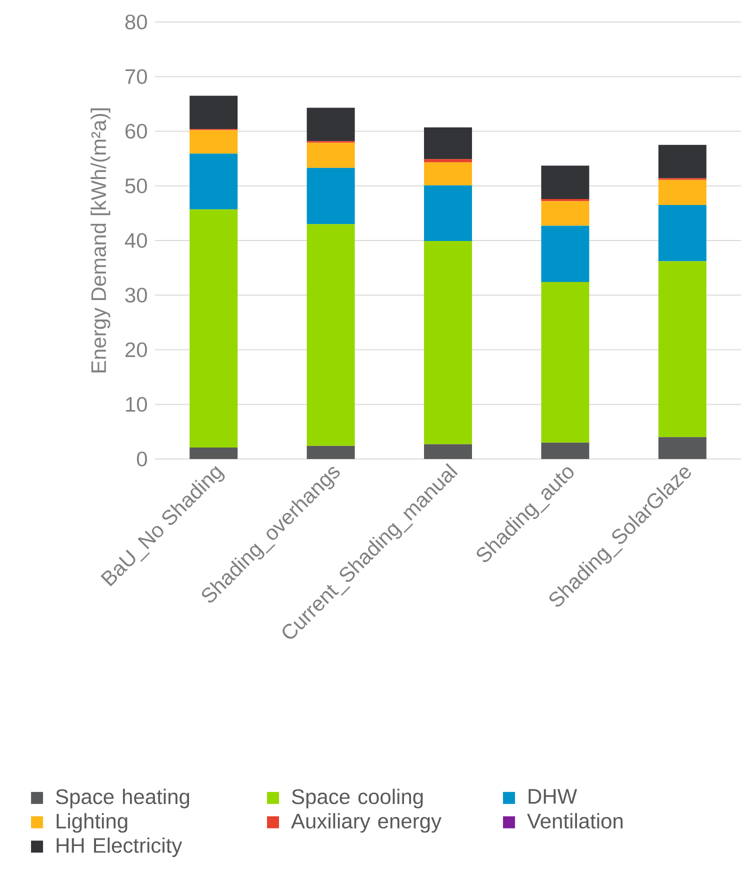 Image resolution: width=741 pixels, height=885 pixels. I want to click on y-tick-label: 40, so click(135, 240).